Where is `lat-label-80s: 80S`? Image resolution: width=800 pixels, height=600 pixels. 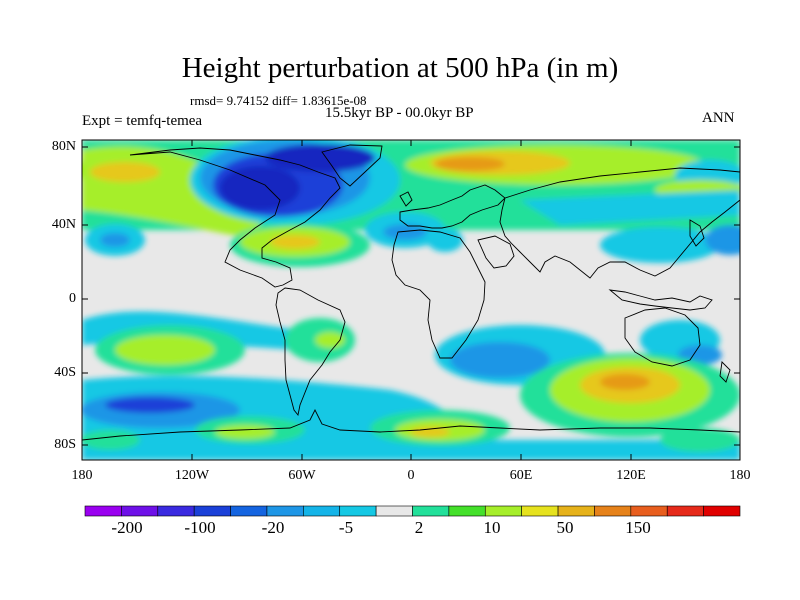 lat-label-80s: 80S is located at coordinates (65, 444).